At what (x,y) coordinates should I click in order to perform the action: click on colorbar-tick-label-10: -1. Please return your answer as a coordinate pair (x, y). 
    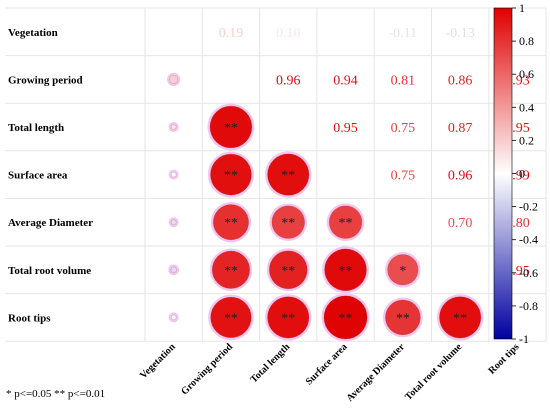
    Looking at the image, I should click on (524, 339).